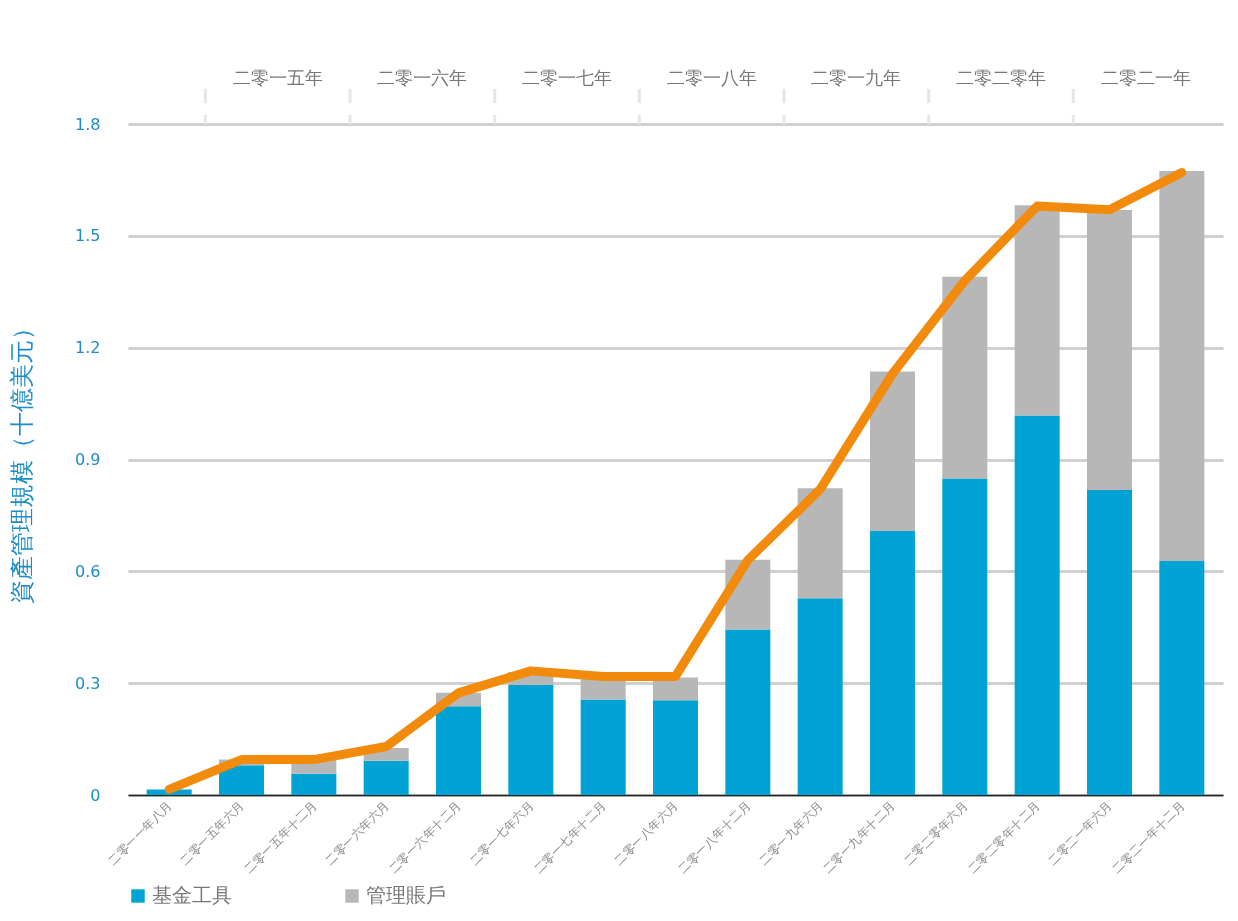 Image resolution: width=1238 pixels, height=921 pixels. What do you see at coordinates (88, 124) in the screenshot?
I see `y-tick-label: 1.8` at bounding box center [88, 124].